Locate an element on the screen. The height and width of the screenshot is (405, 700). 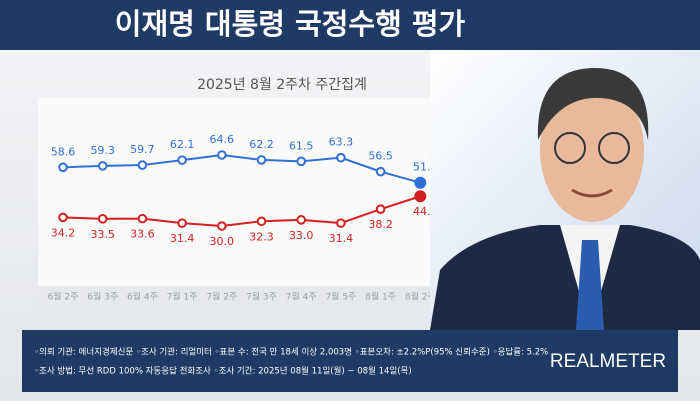
x-tick-label: 6월 4주 is located at coordinates (142, 297).